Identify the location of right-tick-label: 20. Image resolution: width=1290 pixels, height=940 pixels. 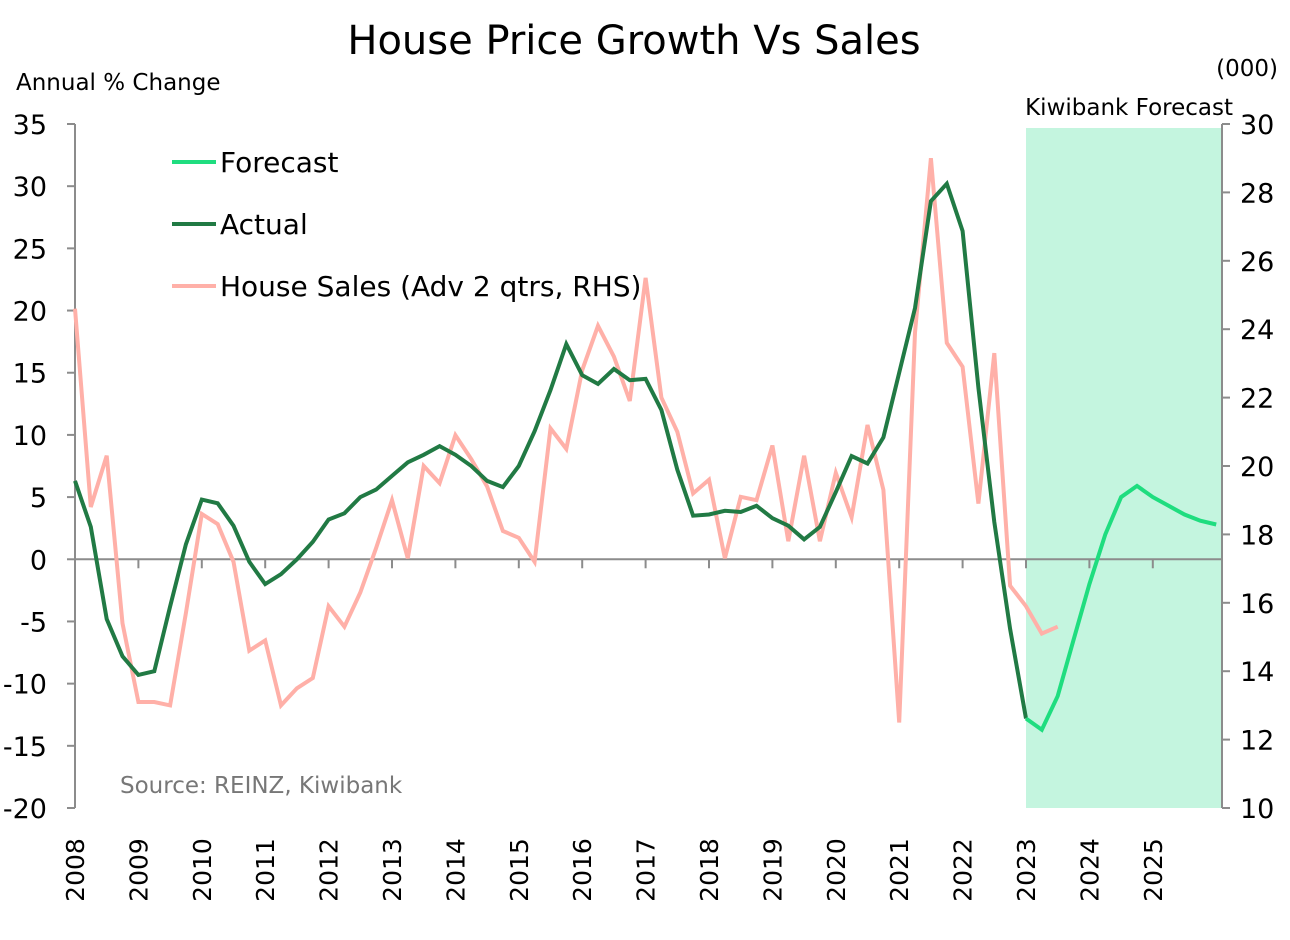
(1257, 467).